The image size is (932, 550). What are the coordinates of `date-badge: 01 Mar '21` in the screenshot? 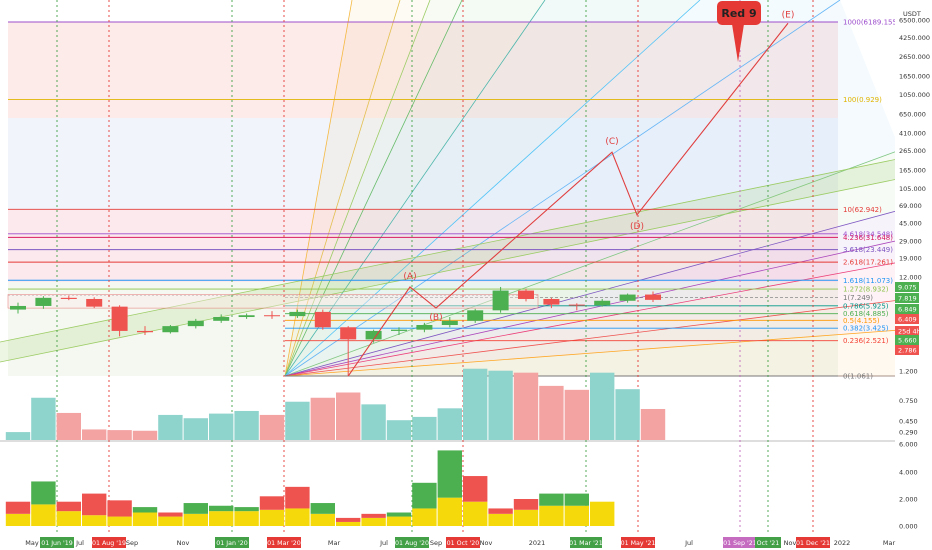 It's located at (586, 542).